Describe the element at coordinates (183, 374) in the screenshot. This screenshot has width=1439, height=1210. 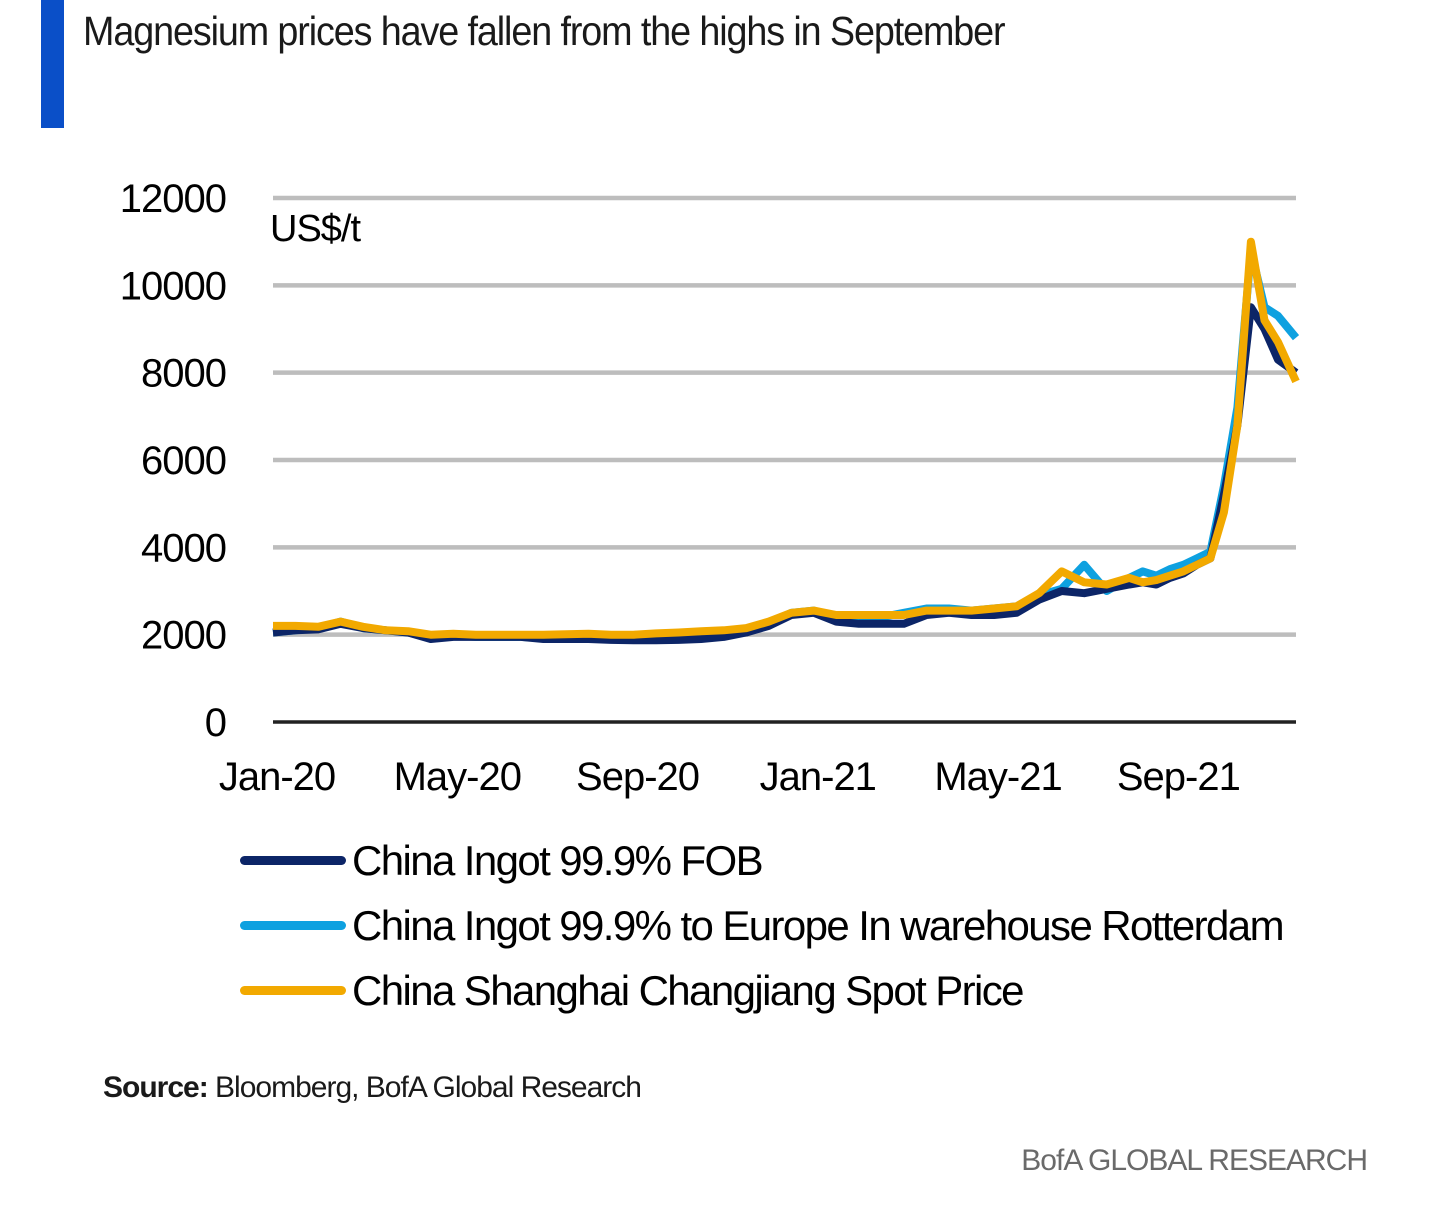
I see `y-tick-label: 8000` at that location.